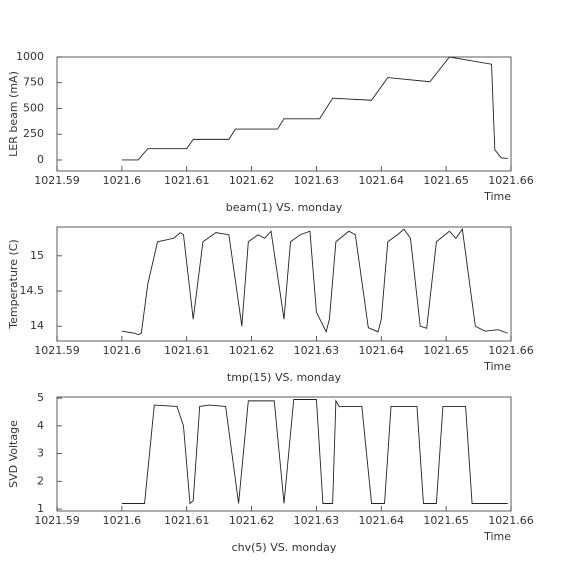  What do you see at coordinates (13, 114) in the screenshot?
I see `y-axis-label: LER beam (mA)` at bounding box center [13, 114].